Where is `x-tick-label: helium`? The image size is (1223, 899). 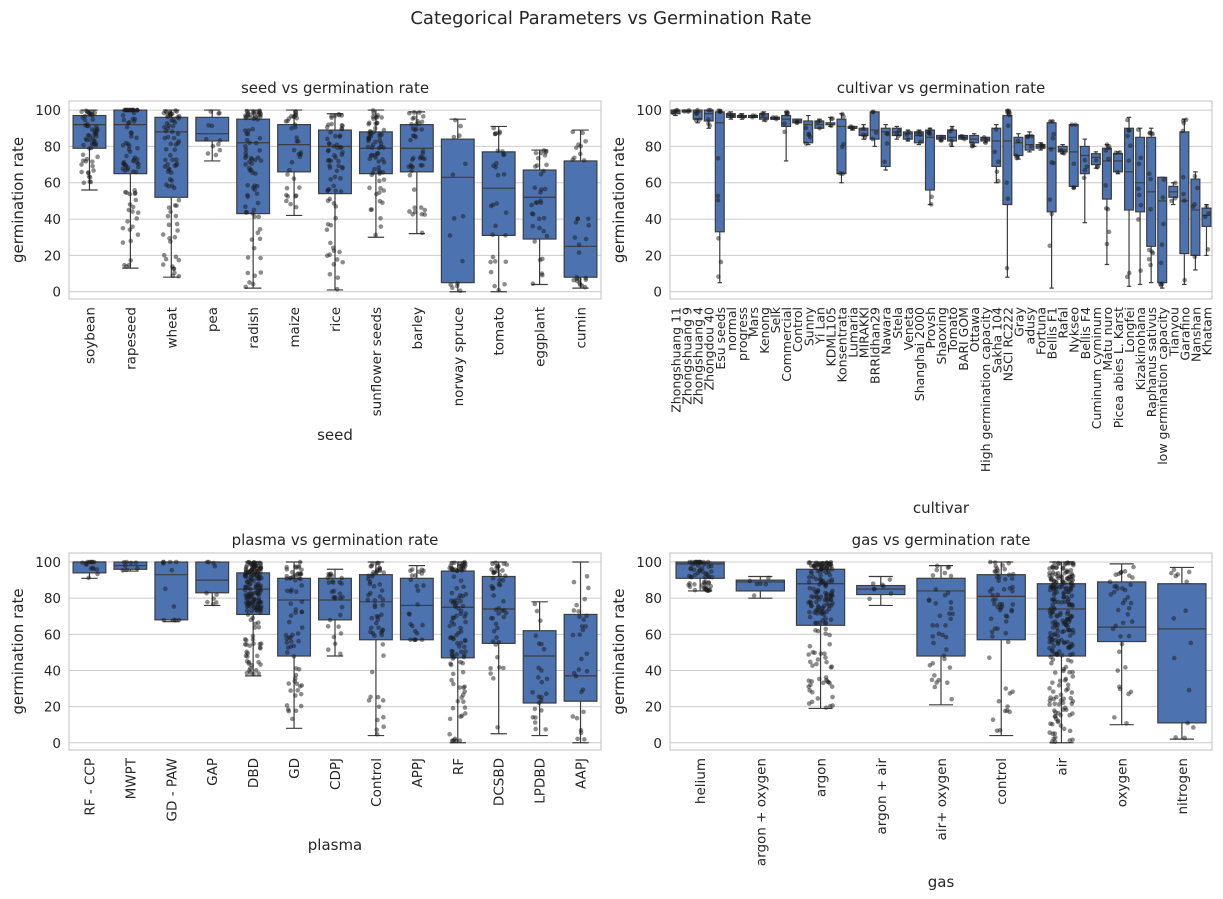 x-tick-label: helium is located at coordinates (701, 781).